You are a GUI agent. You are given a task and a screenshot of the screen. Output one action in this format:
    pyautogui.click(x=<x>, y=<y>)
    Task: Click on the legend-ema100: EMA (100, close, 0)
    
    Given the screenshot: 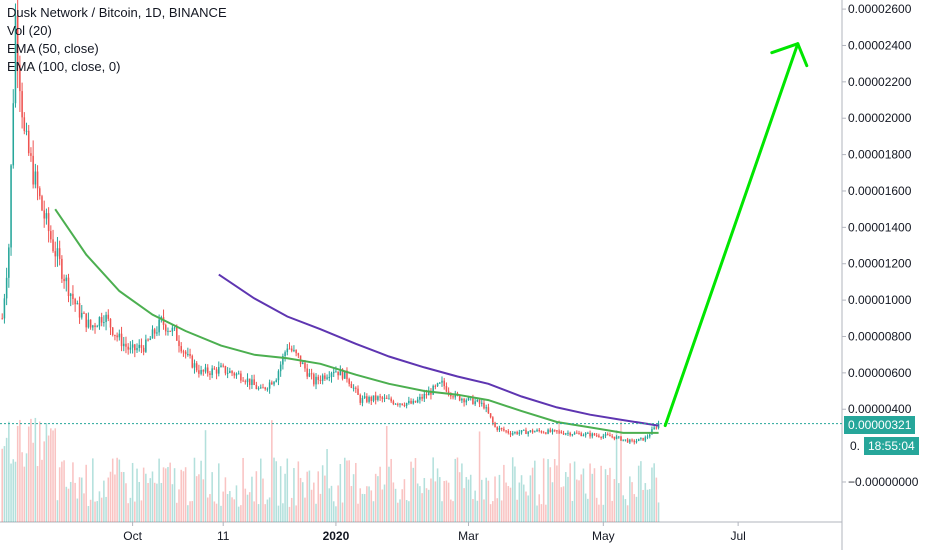 What is the action you would take?
    pyautogui.click(x=64, y=66)
    